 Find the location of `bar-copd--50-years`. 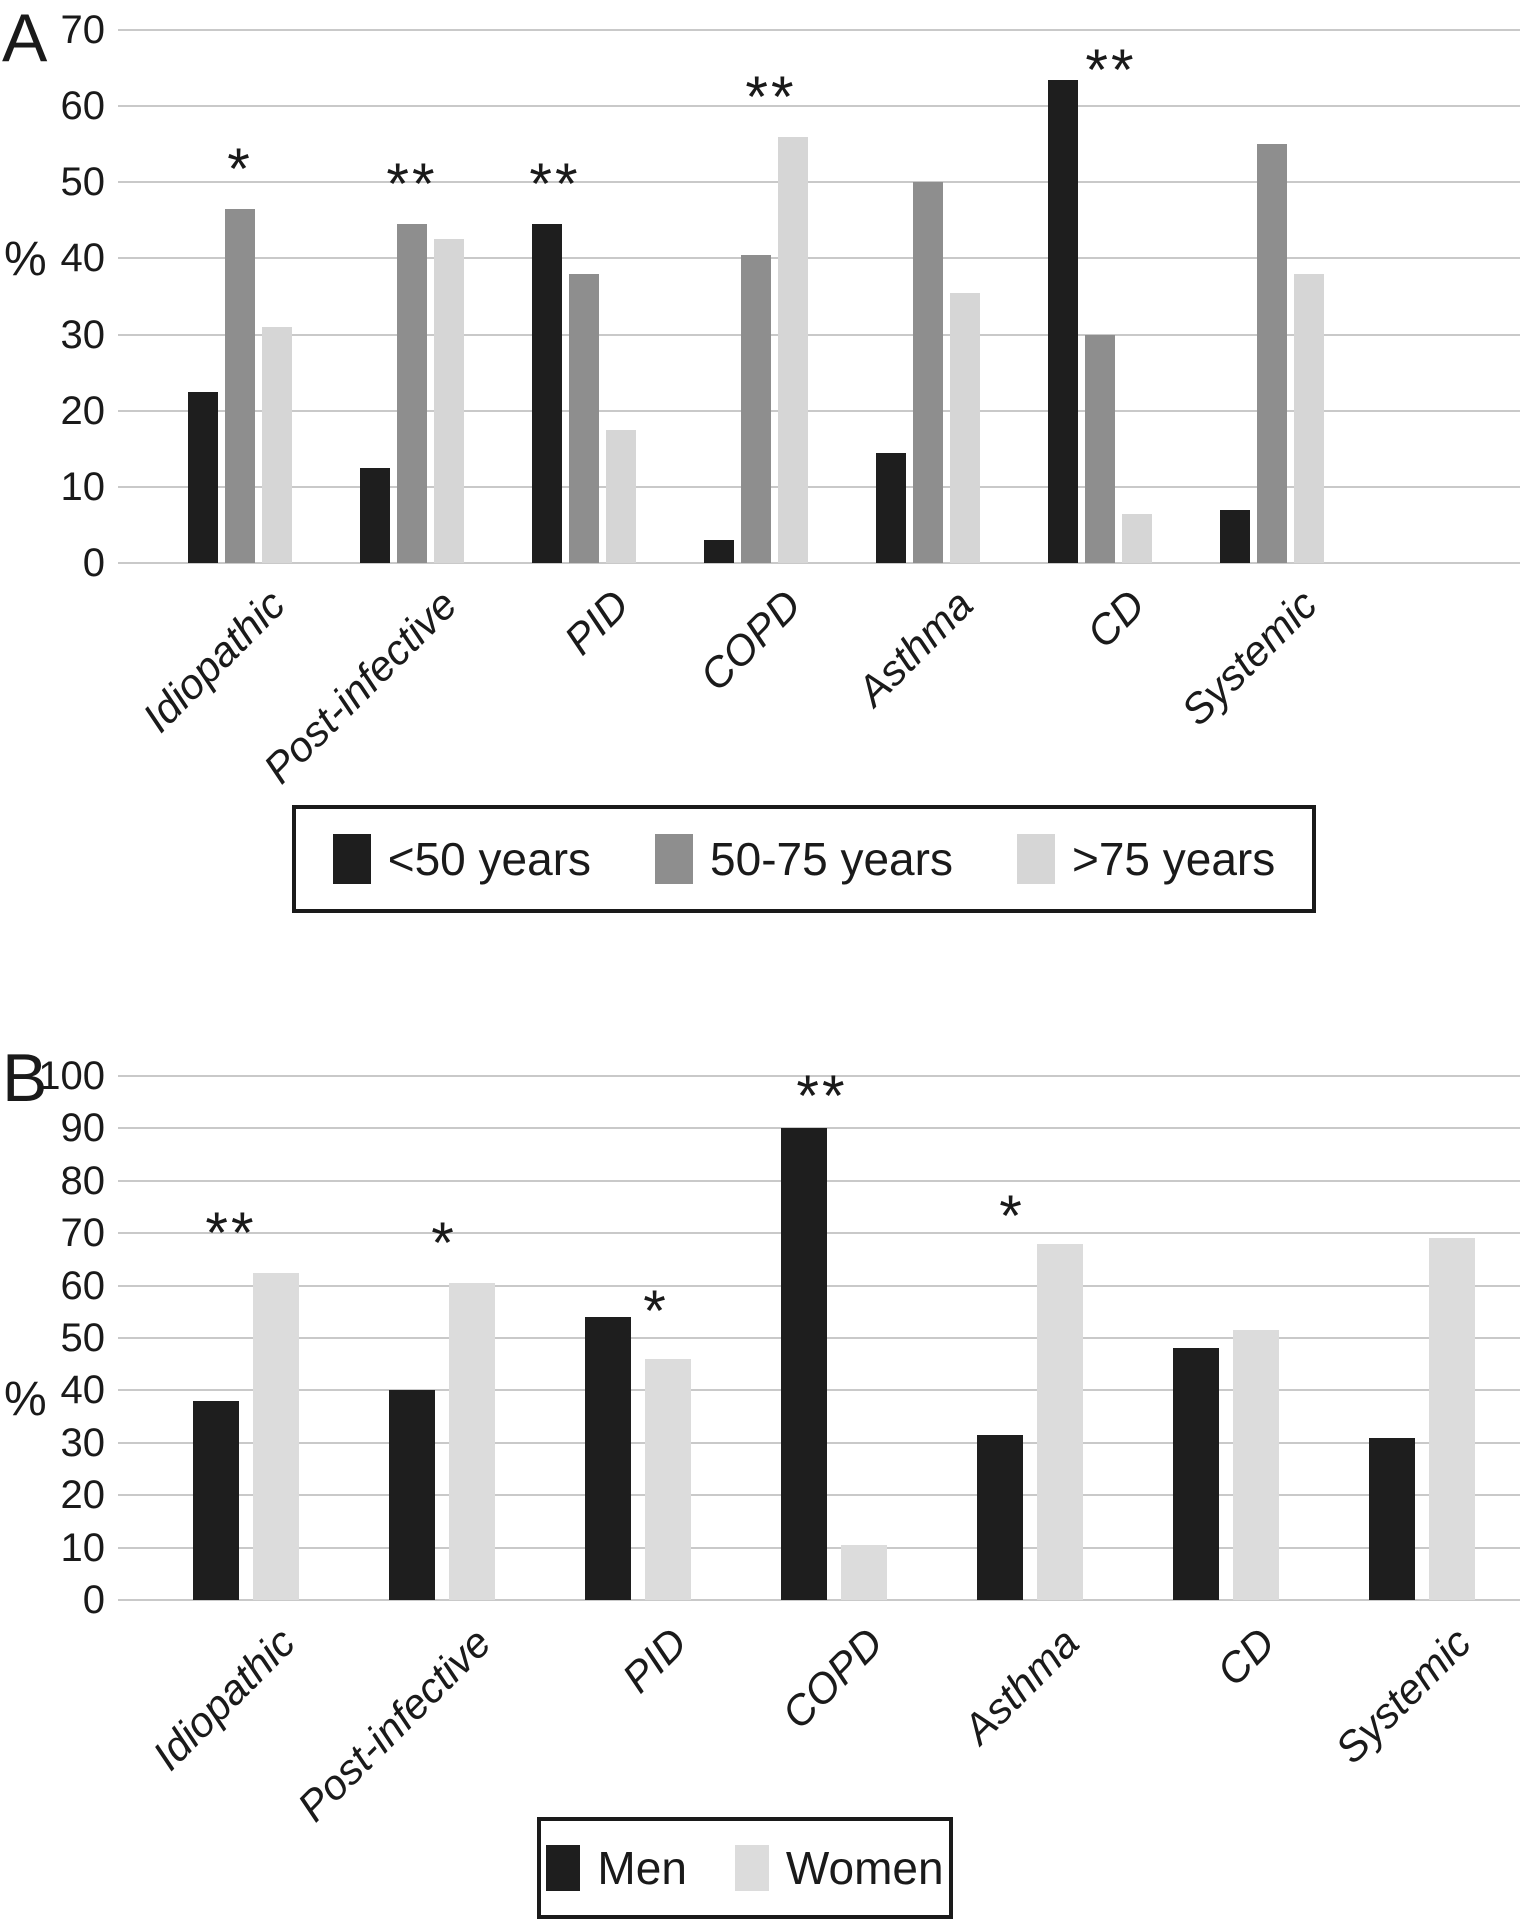

bar-copd--50-years is located at coordinates (719, 551).